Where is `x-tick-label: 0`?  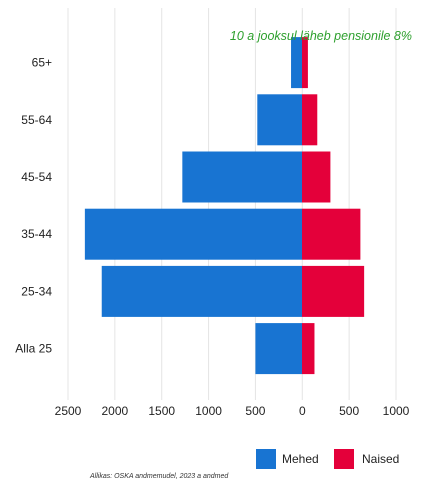 x-tick-label: 0 is located at coordinates (302, 411).